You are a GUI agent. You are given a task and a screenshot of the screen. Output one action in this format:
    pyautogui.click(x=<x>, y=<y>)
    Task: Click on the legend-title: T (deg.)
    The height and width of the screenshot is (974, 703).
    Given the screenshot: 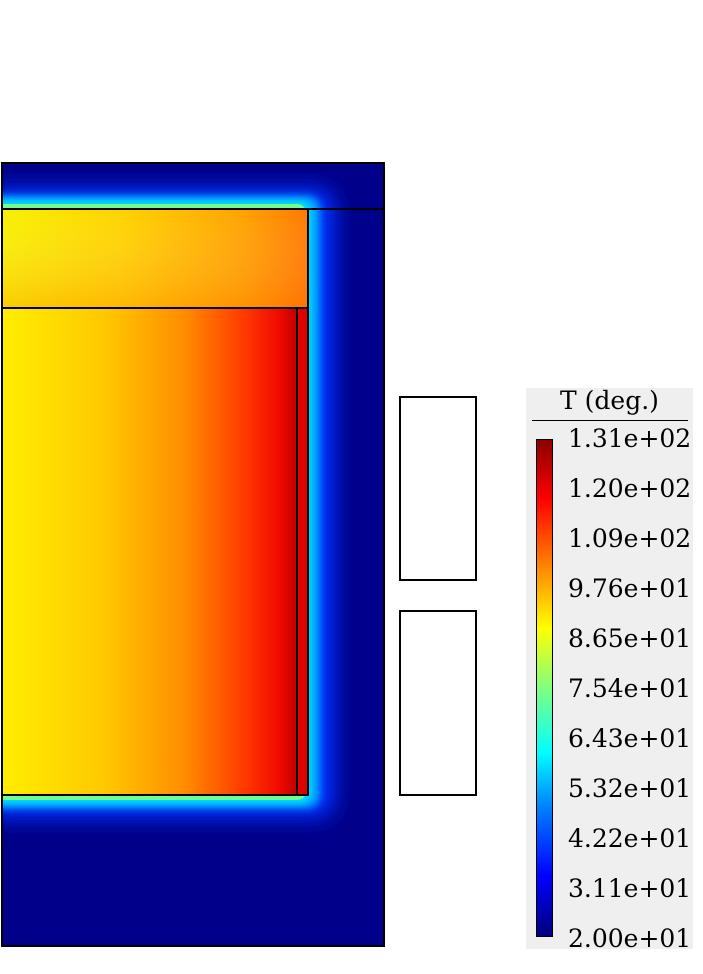 What is the action you would take?
    pyautogui.click(x=609, y=400)
    